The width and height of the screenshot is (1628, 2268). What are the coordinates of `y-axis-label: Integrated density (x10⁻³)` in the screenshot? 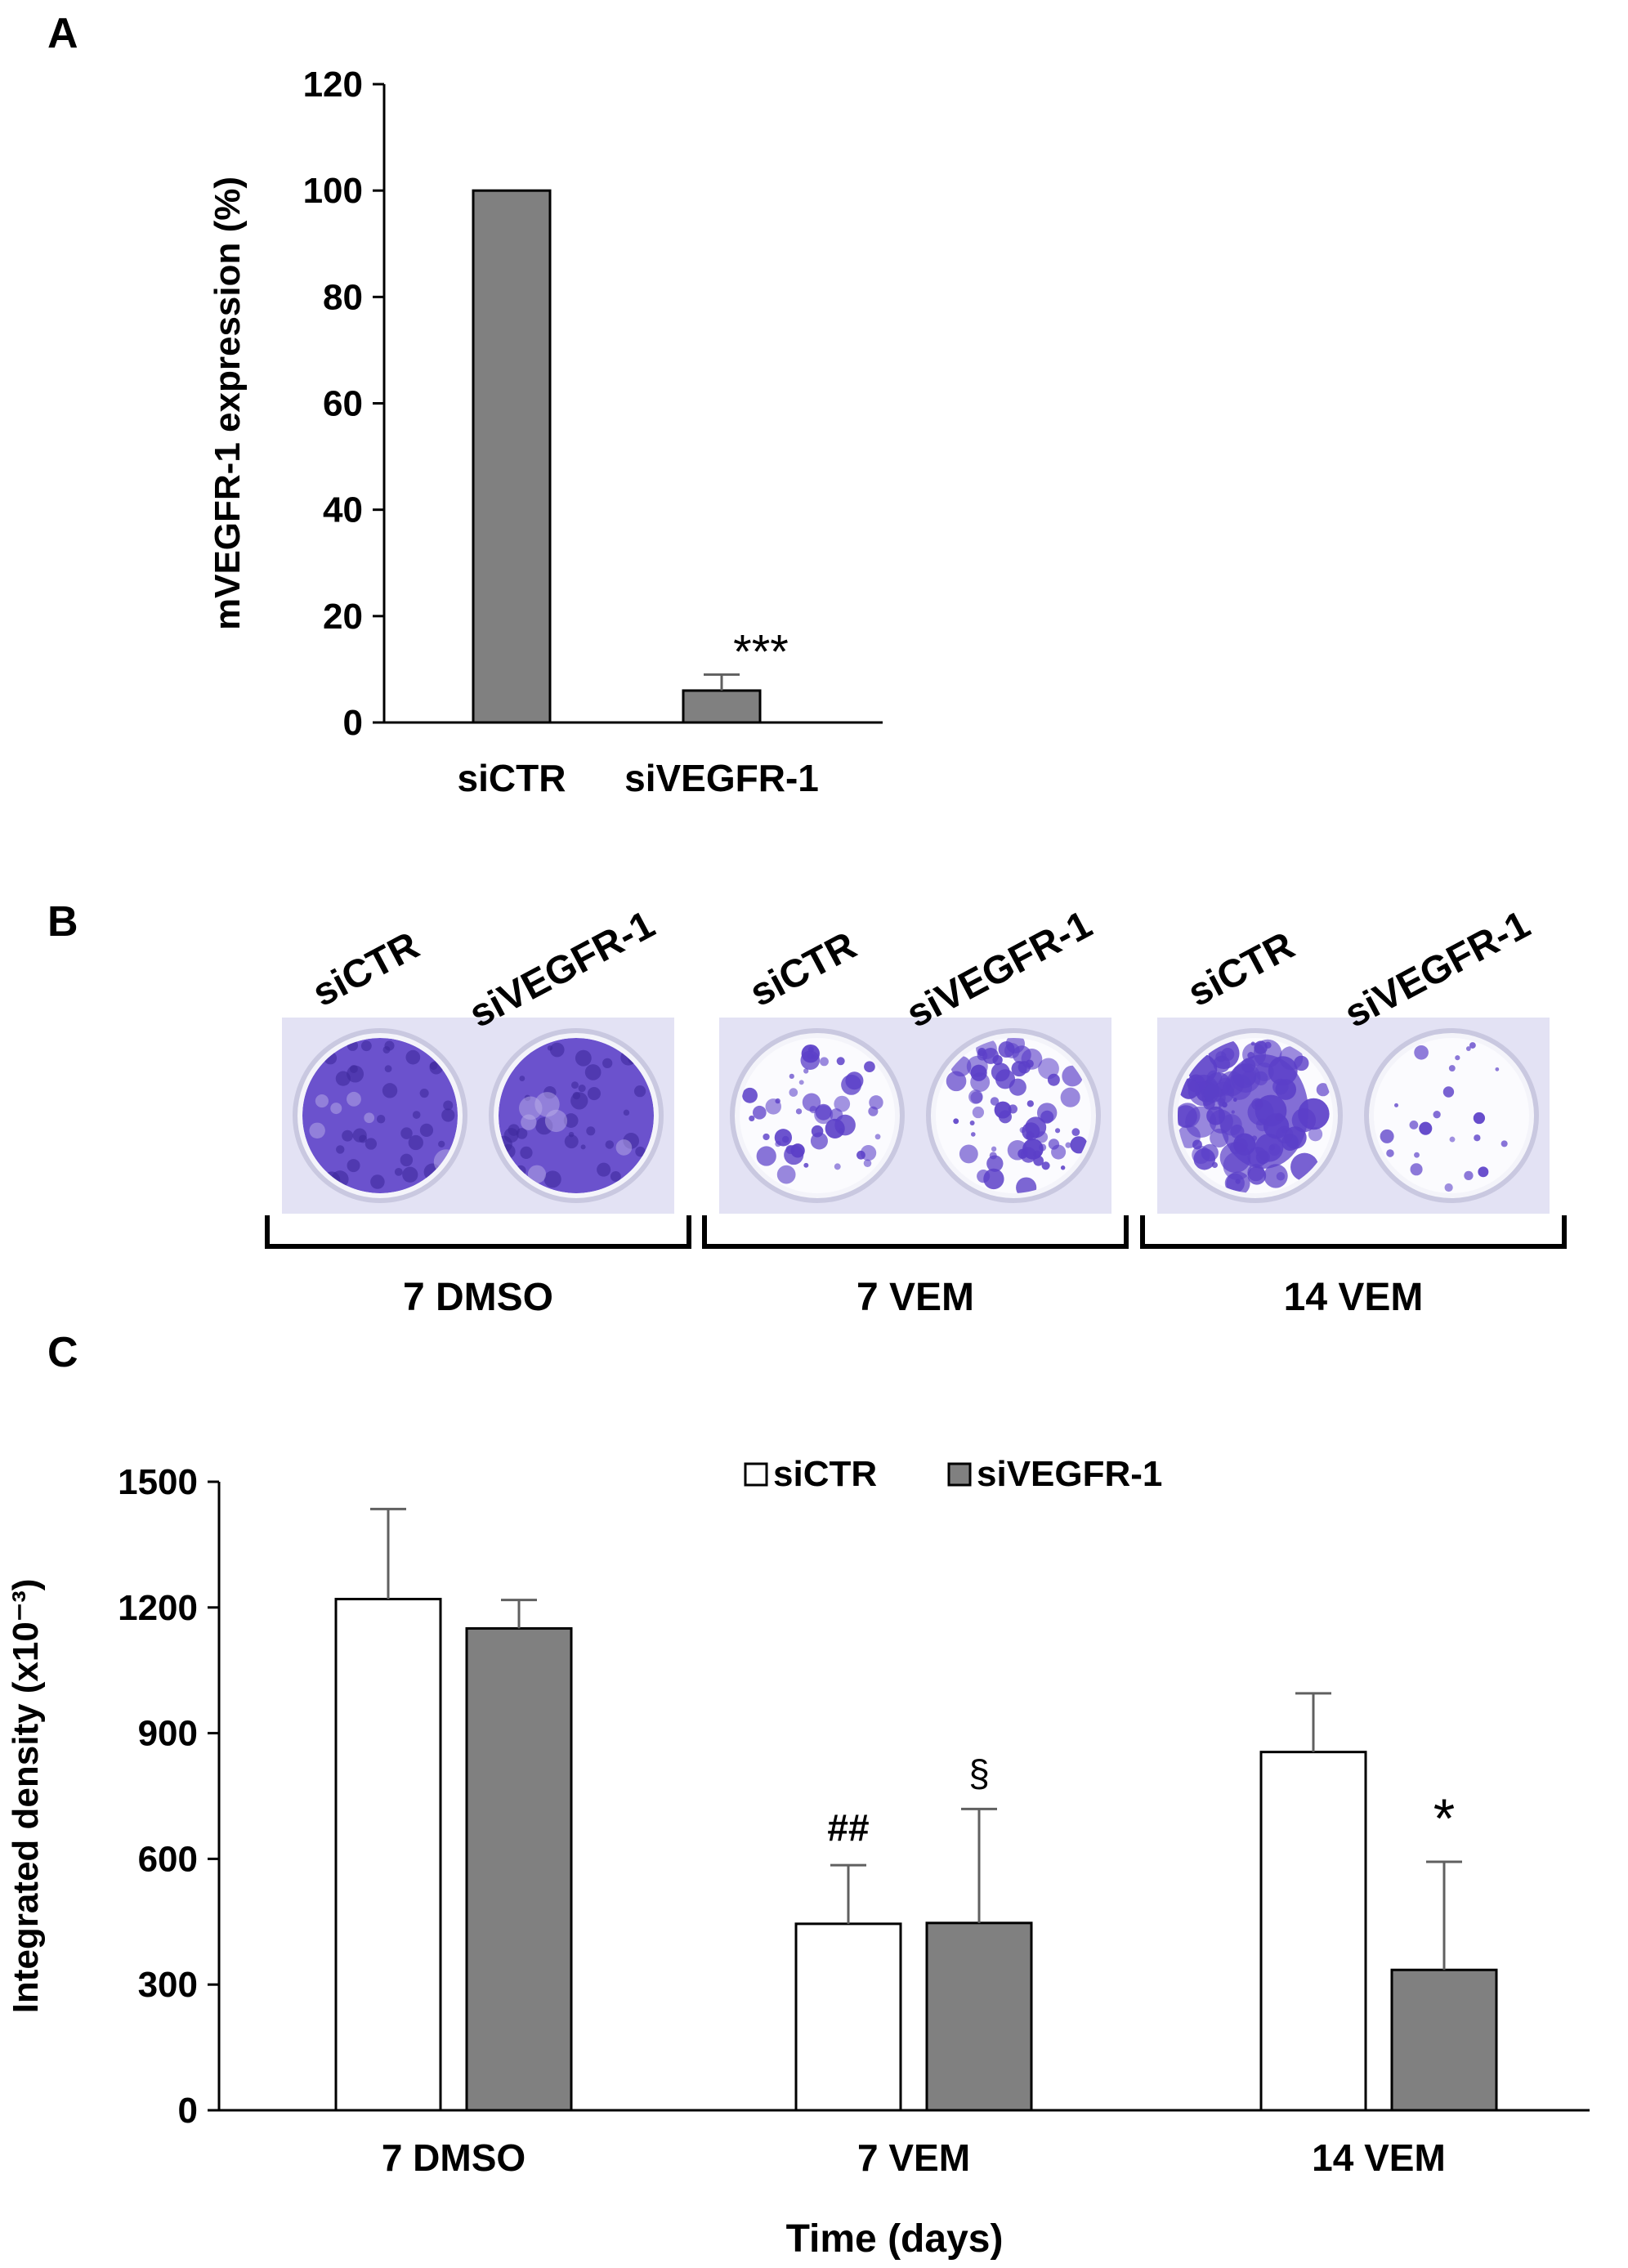 It's located at (26, 1796).